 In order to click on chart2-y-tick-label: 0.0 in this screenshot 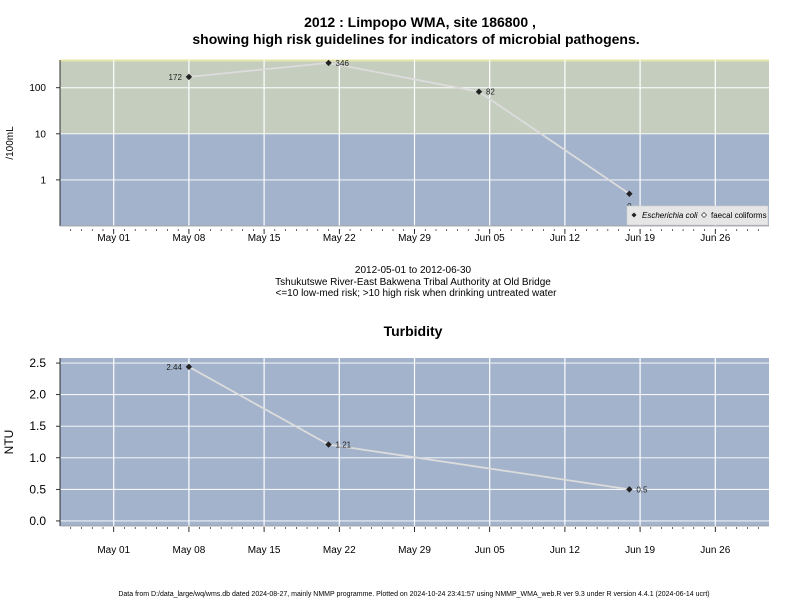, I will do `click(37, 521)`.